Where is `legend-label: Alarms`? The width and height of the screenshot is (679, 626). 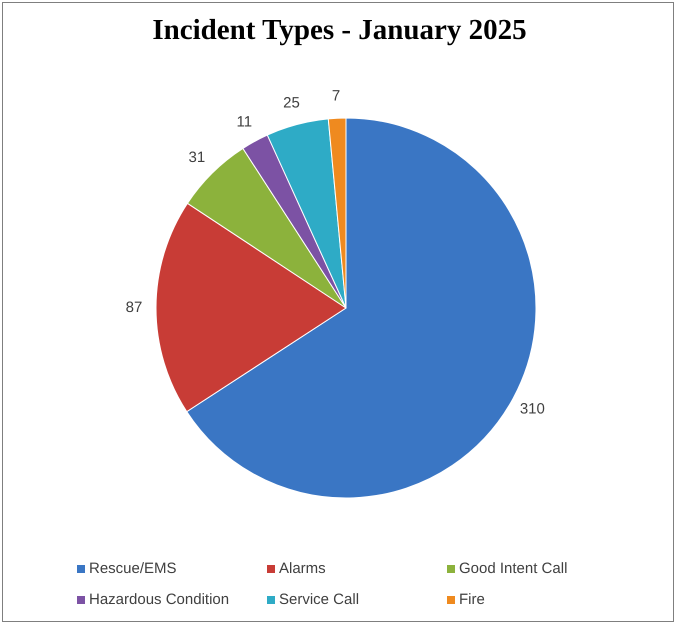
legend-label: Alarms is located at coordinates (302, 568).